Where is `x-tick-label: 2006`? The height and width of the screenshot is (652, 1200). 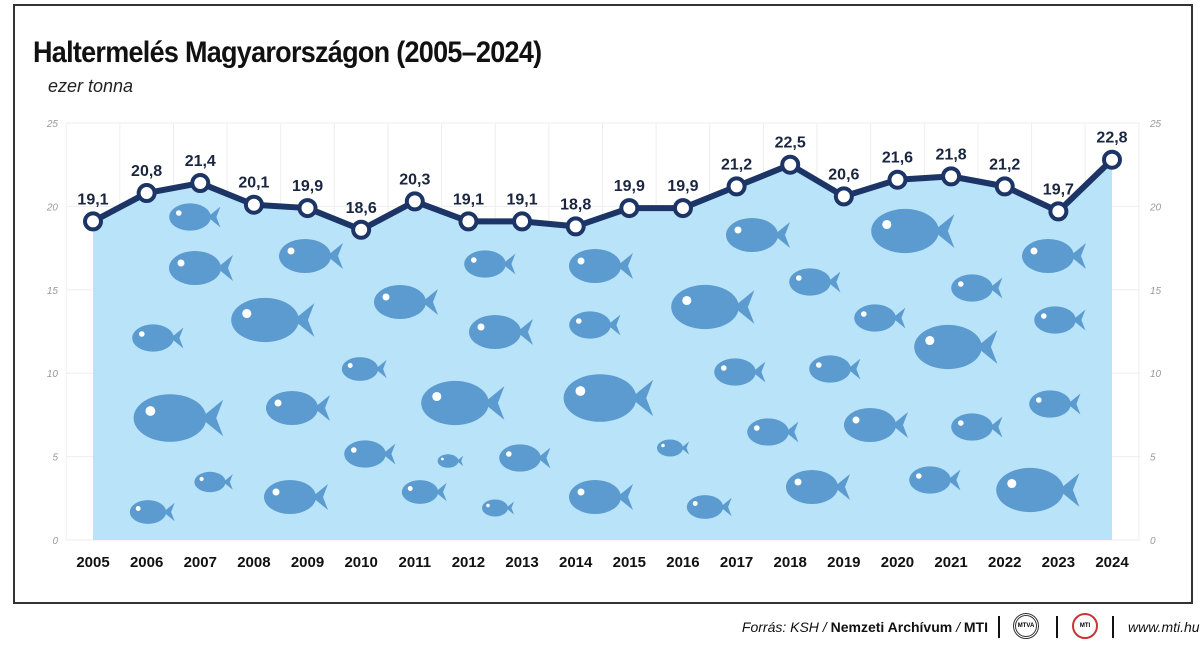
x-tick-label: 2006 is located at coordinates (146, 562).